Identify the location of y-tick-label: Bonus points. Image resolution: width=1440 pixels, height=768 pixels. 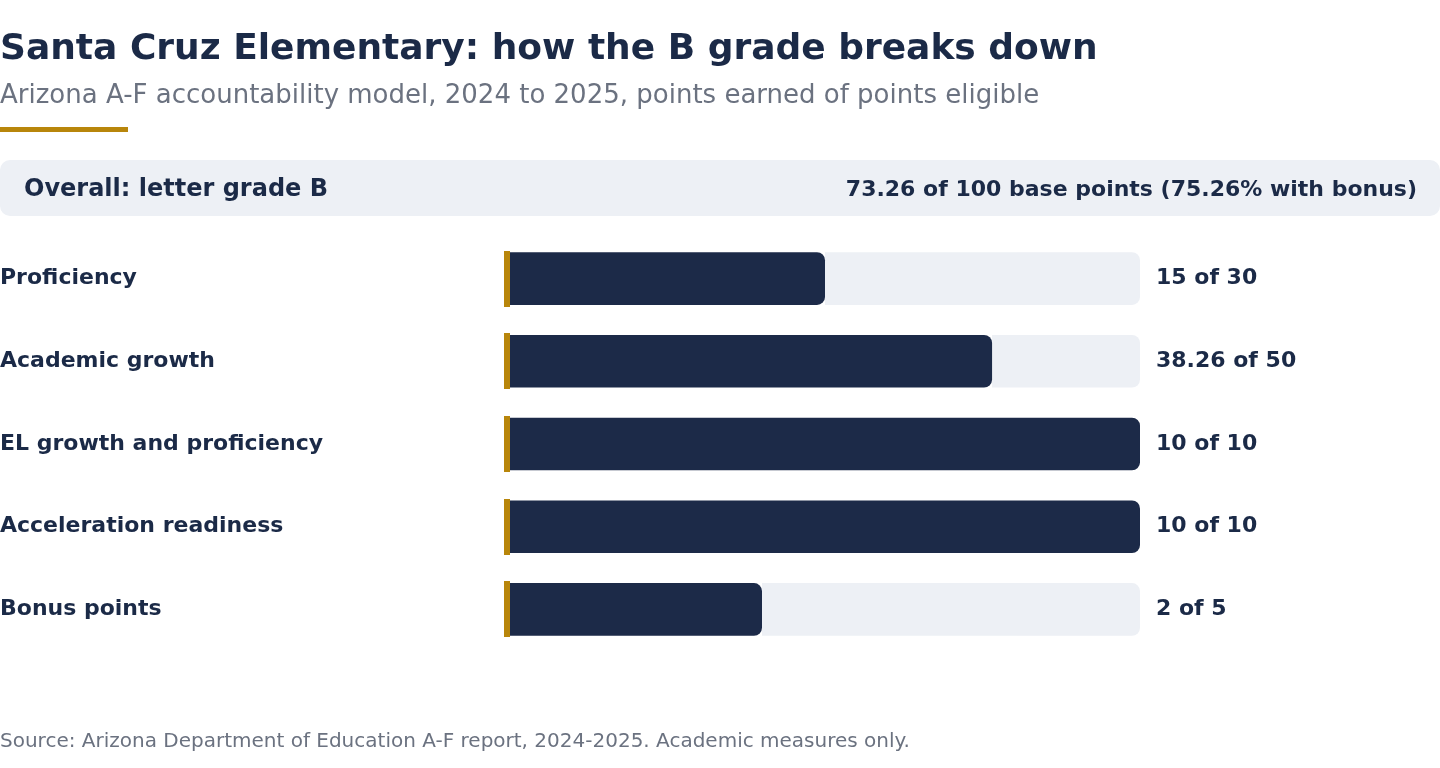
(81, 608).